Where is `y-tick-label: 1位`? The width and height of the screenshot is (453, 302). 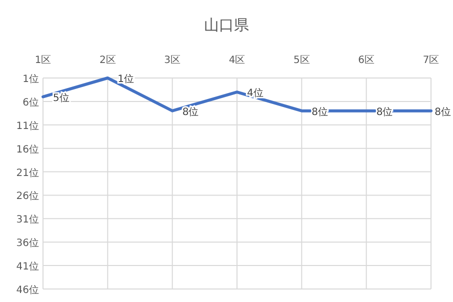
y-tick-label: 1位 is located at coordinates (30, 79).